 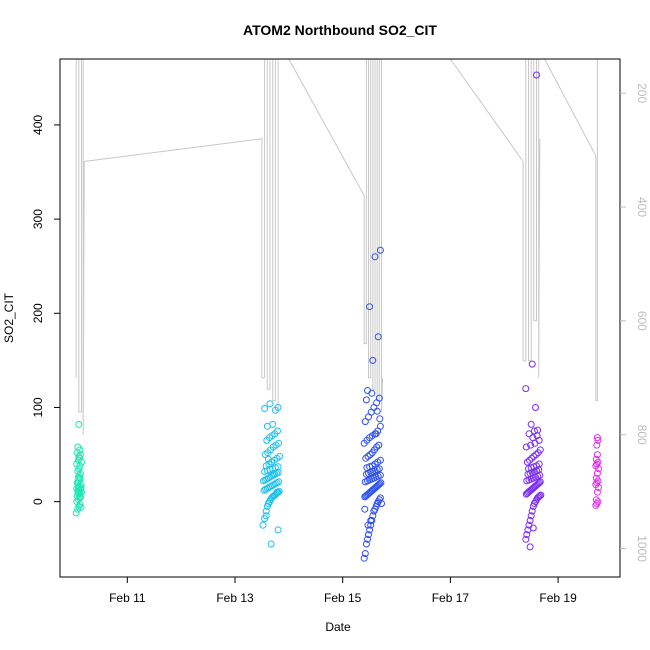 What do you see at coordinates (338, 627) in the screenshot?
I see `x-axis-title: Date` at bounding box center [338, 627].